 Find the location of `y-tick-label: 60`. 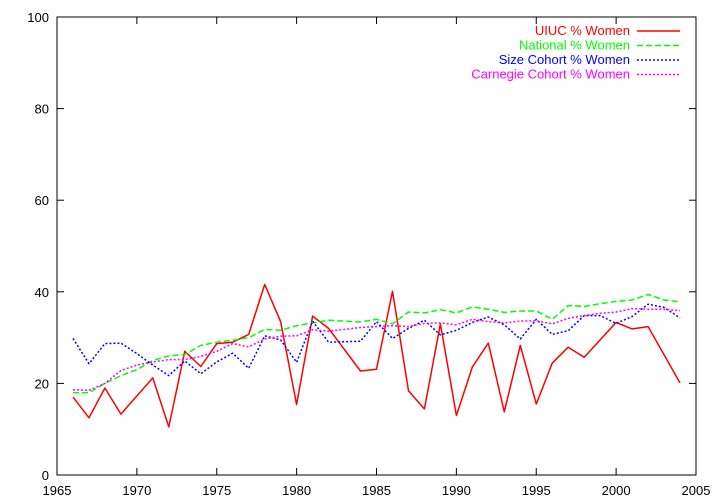

y-tick-label: 60 is located at coordinates (42, 200).